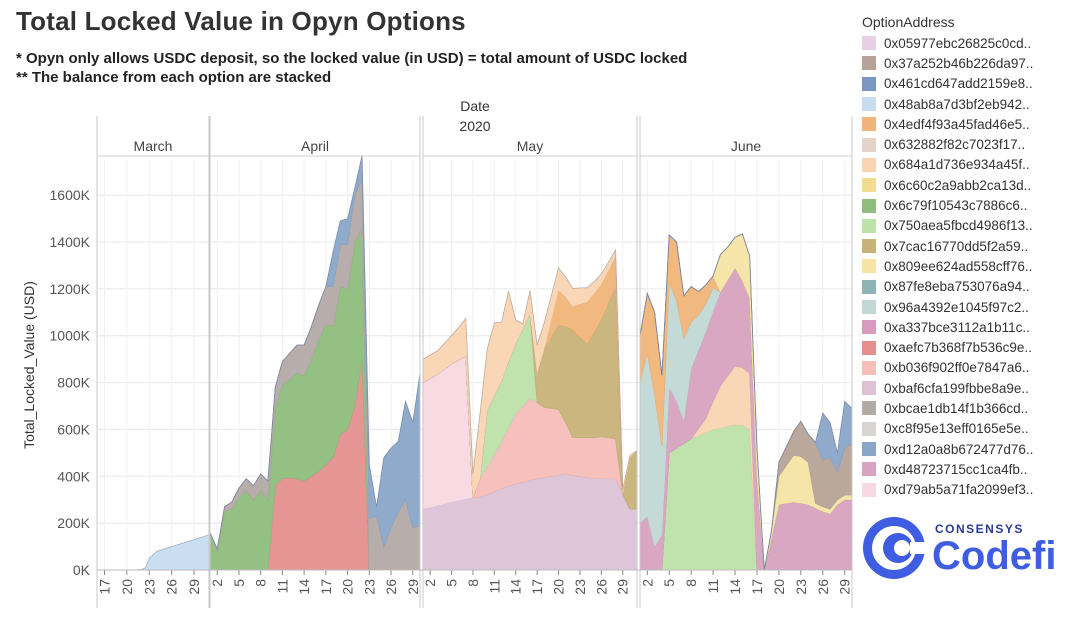 The width and height of the screenshot is (1080, 622). Describe the element at coordinates (474, 126) in the screenshot. I see `column-header-year: 2020` at that location.